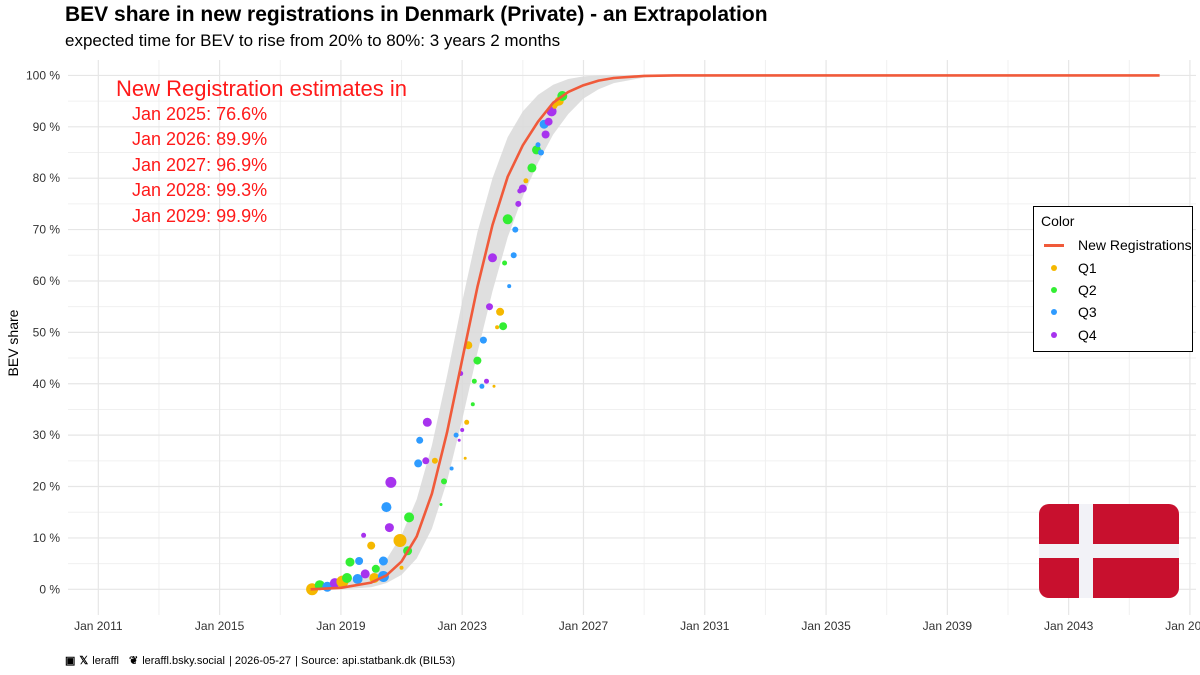 The image size is (1200, 675). I want to click on estimate-line-1: Jan 2025: 76.6%, so click(200, 114).